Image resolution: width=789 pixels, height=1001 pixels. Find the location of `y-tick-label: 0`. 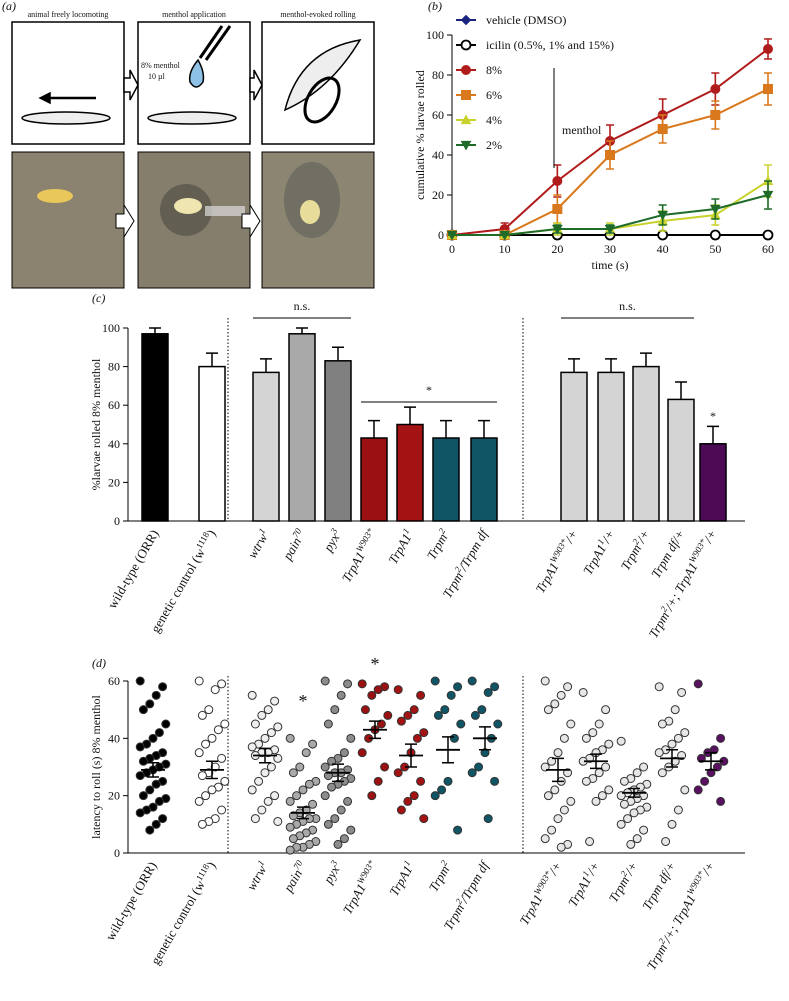

y-tick-label: 0 is located at coordinates (441, 235).